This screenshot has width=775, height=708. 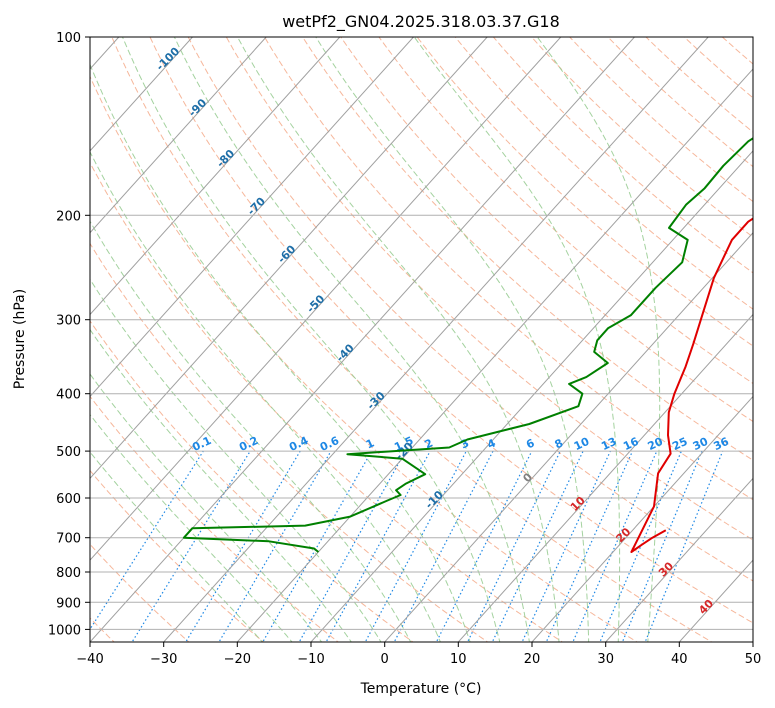 I want to click on mixing-ratio-label: 30, so click(x=701, y=444).